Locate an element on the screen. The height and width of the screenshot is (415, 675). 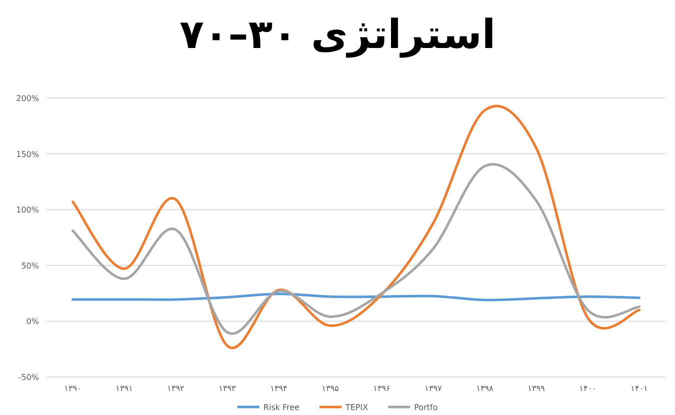
x-tick-label: ۱۳۹۴ is located at coordinates (279, 388).